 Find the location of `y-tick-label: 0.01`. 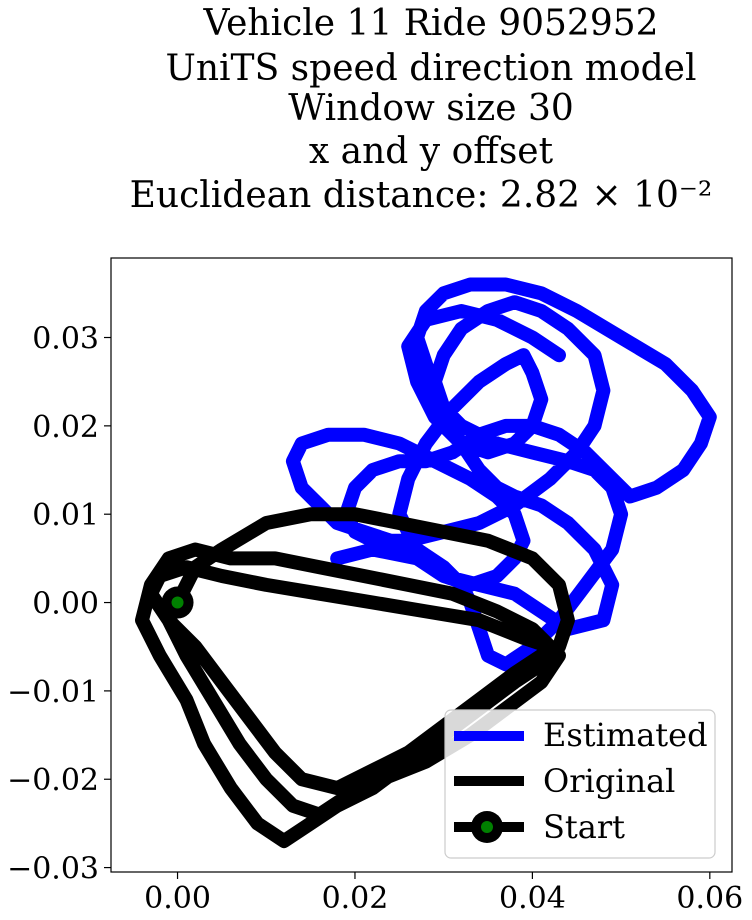

y-tick-label: 0.01 is located at coordinates (65, 515).